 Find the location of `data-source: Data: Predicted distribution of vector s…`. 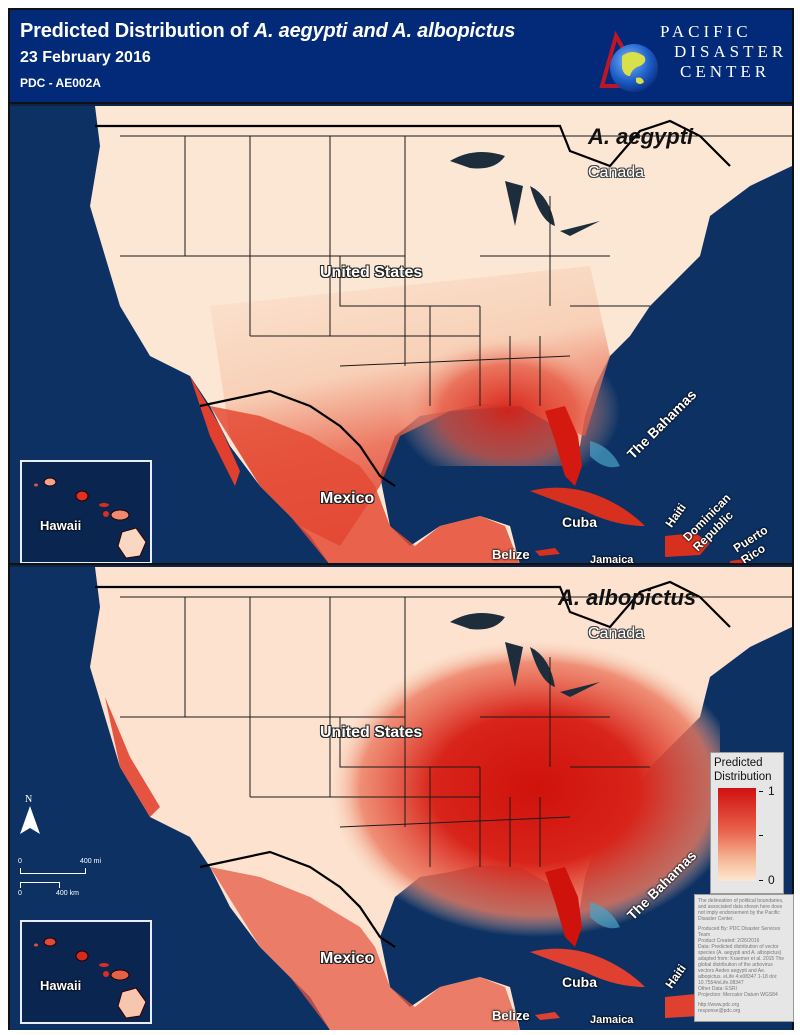

data-source: Data: Predicted distribution of vector s… is located at coordinates (741, 965).